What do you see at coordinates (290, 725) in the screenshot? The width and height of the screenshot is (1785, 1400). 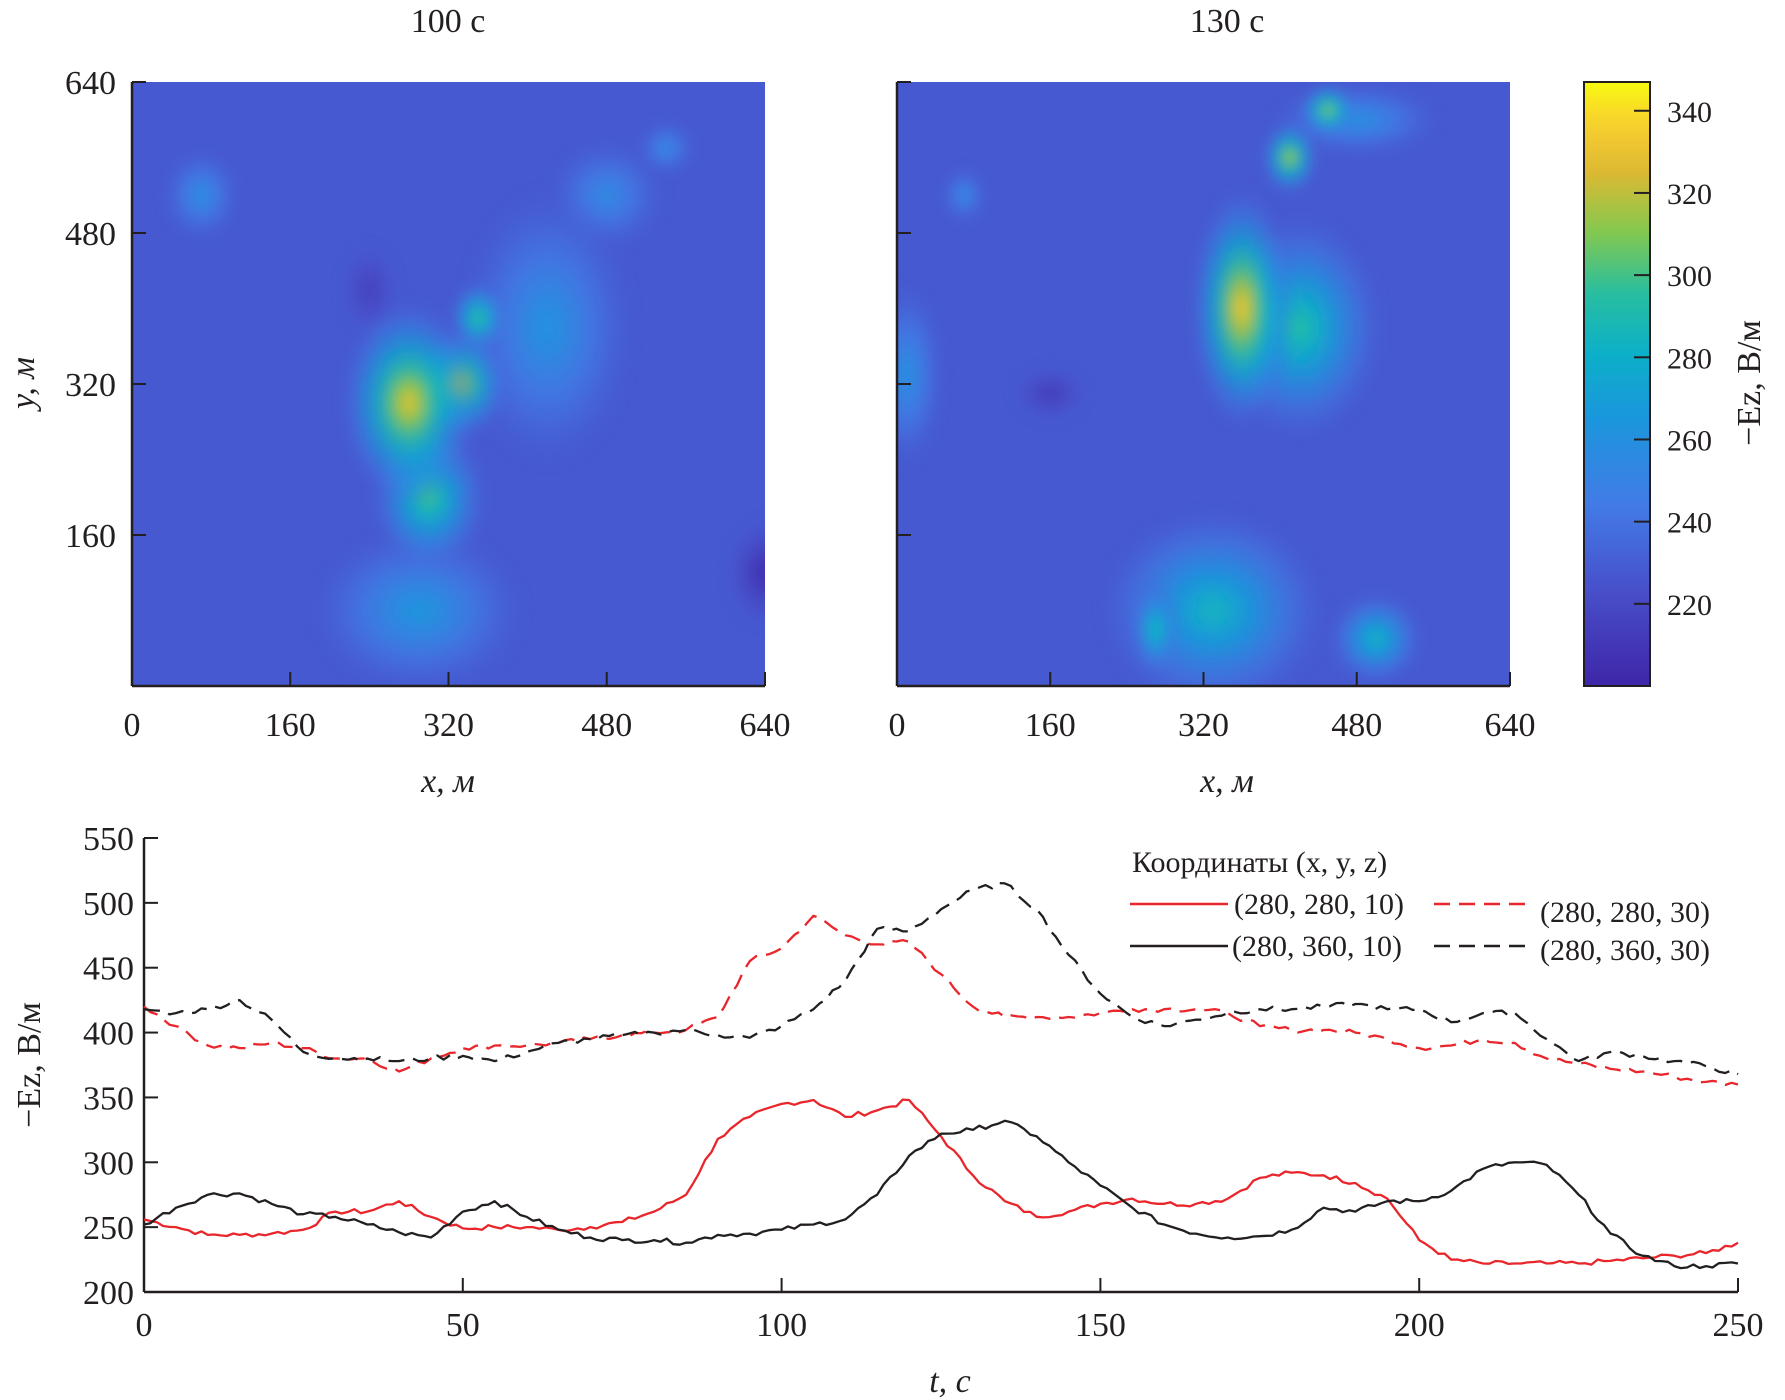 I see `heatmap-100s-x-tick-label: 160` at bounding box center [290, 725].